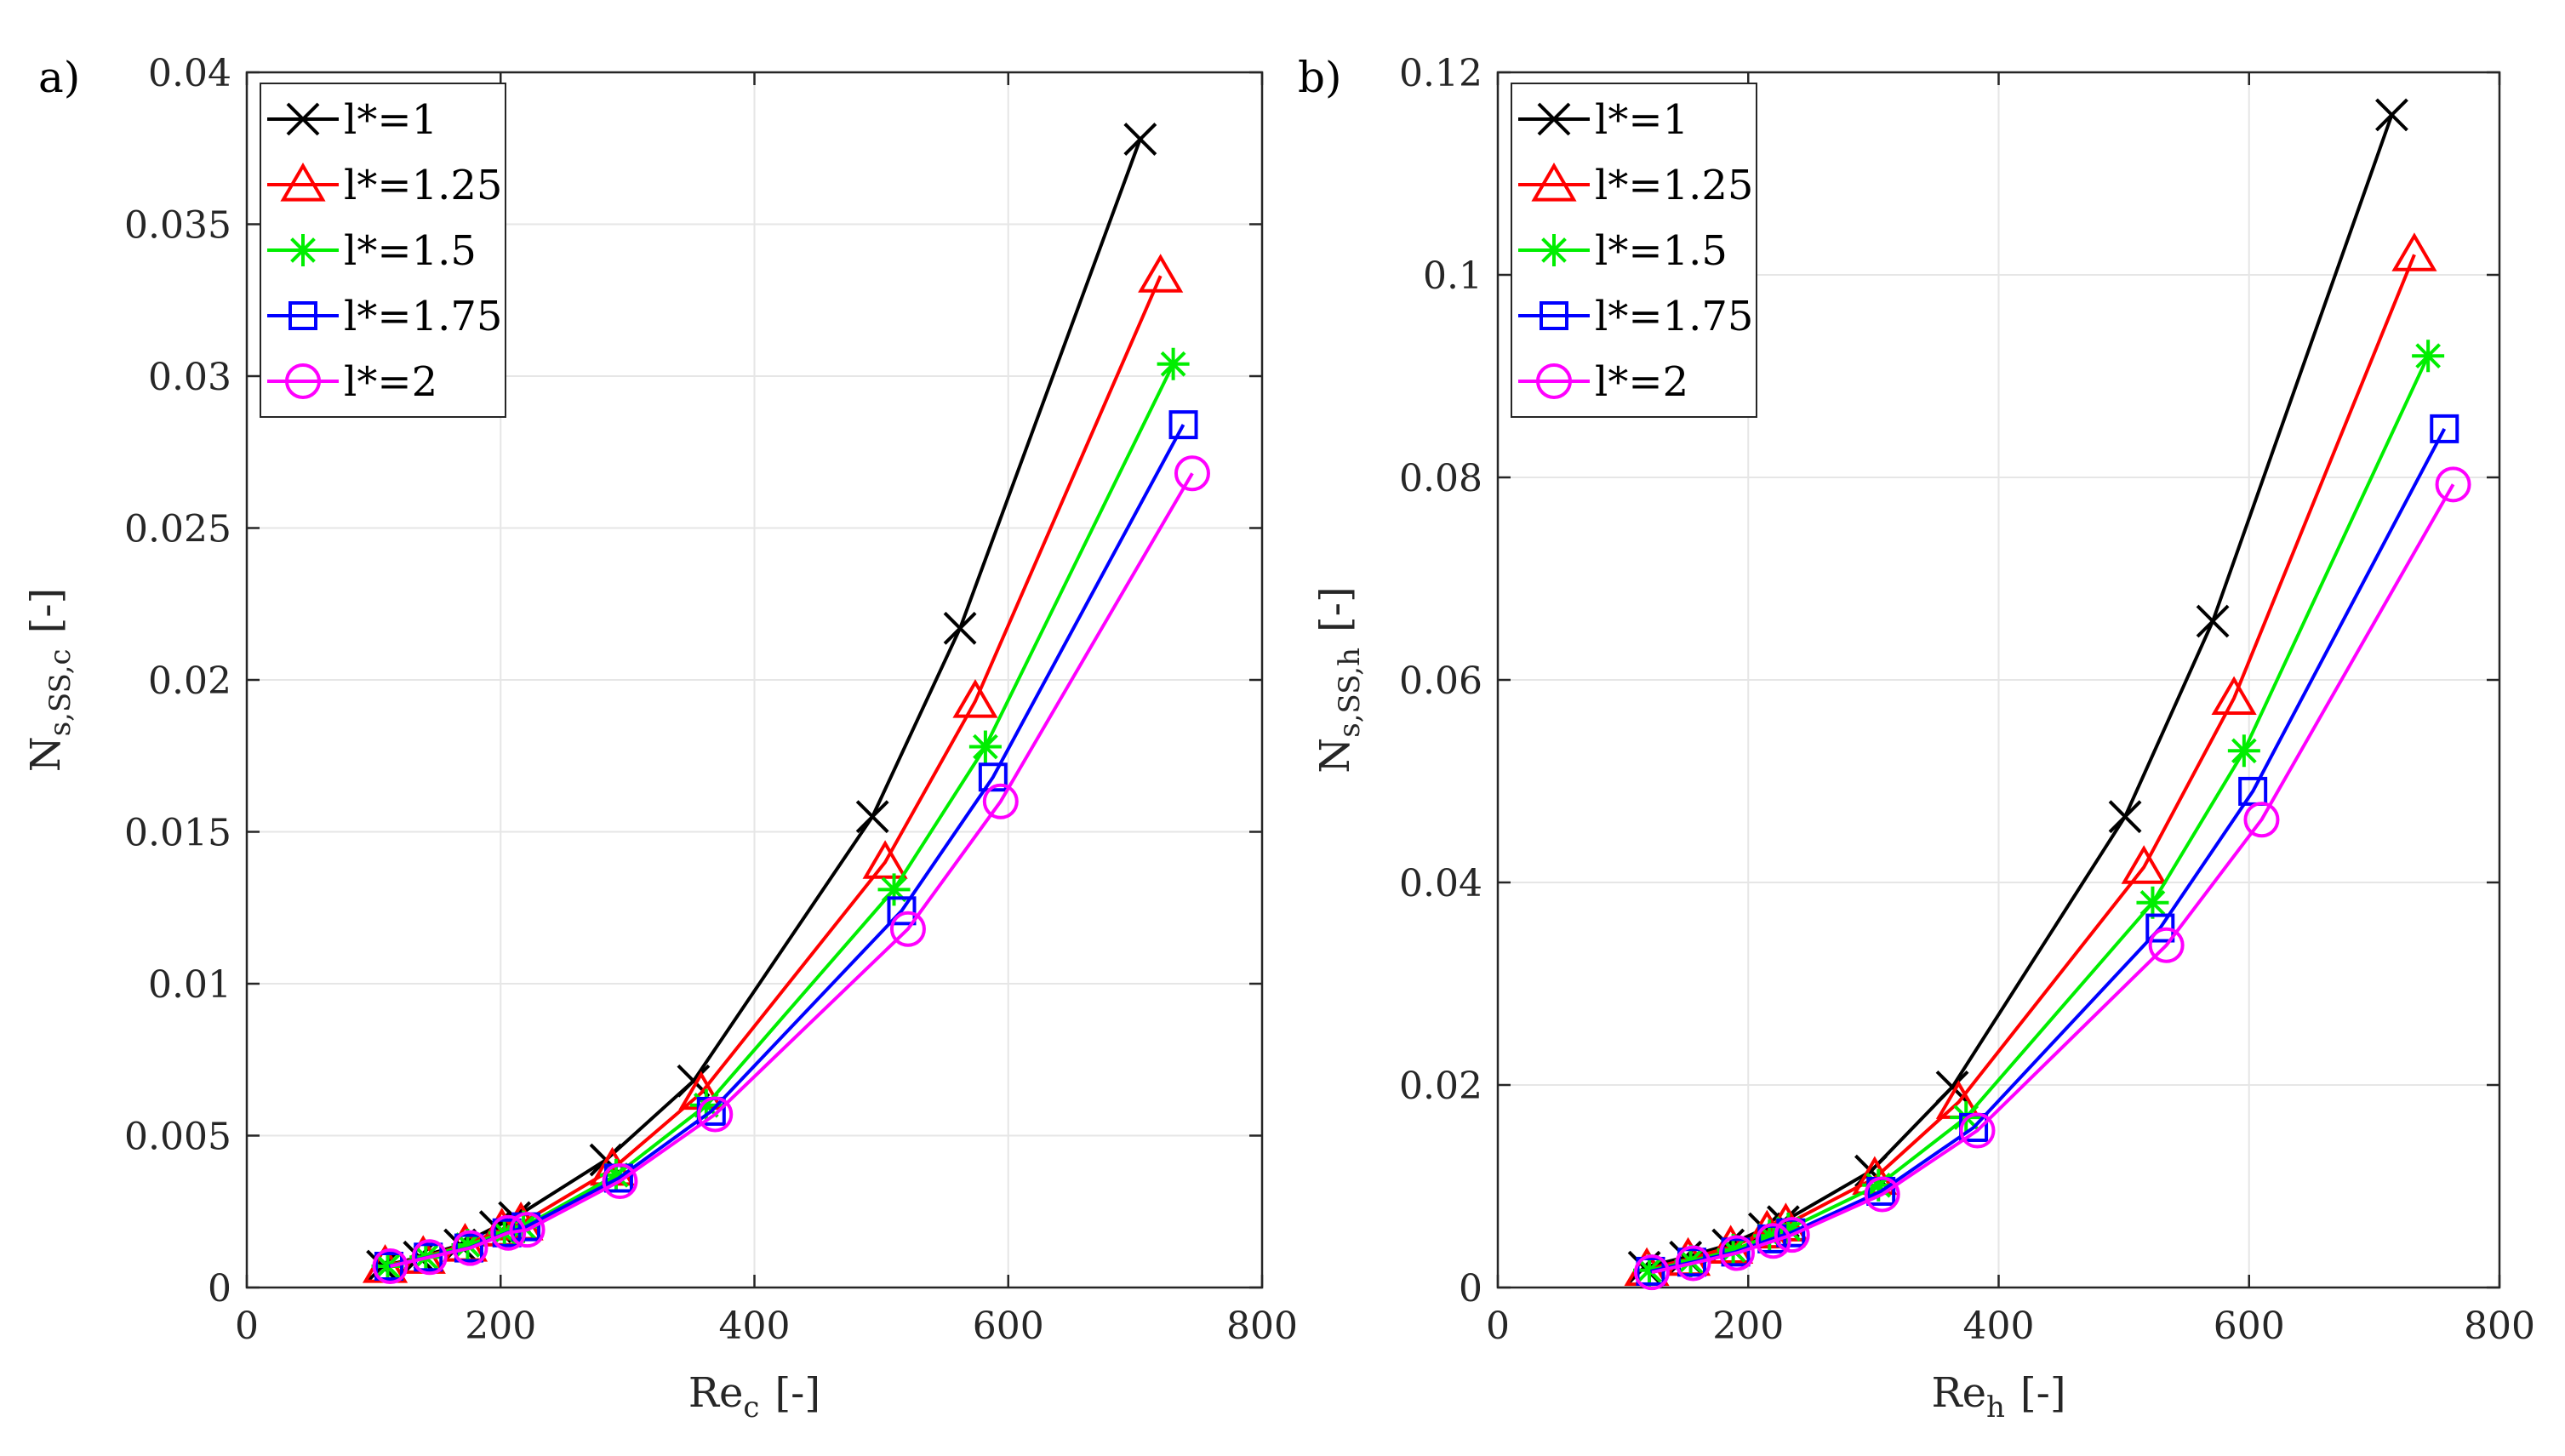 The height and width of the screenshot is (1456, 2565). I want to click on y-axis-label: Ns,SS,h [-], so click(1339, 679).